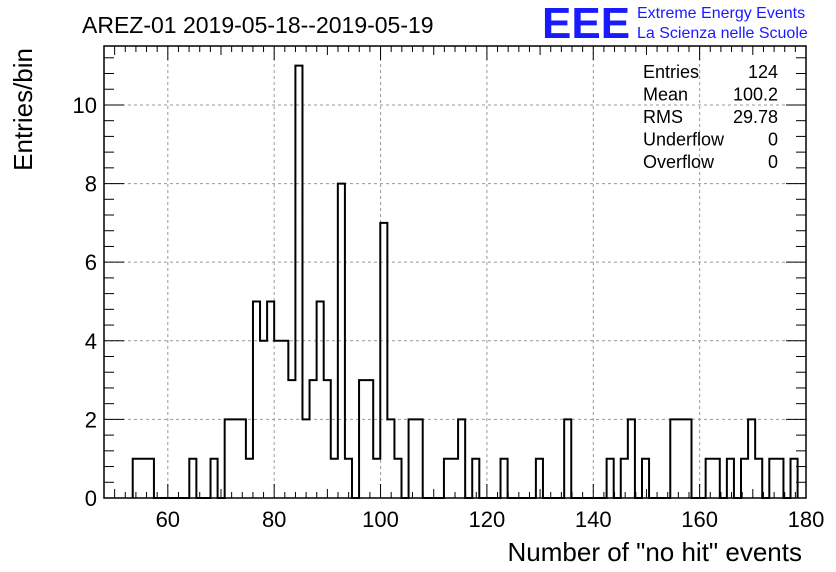  What do you see at coordinates (91, 419) in the screenshot?
I see `y-tick-label-1: 2` at bounding box center [91, 419].